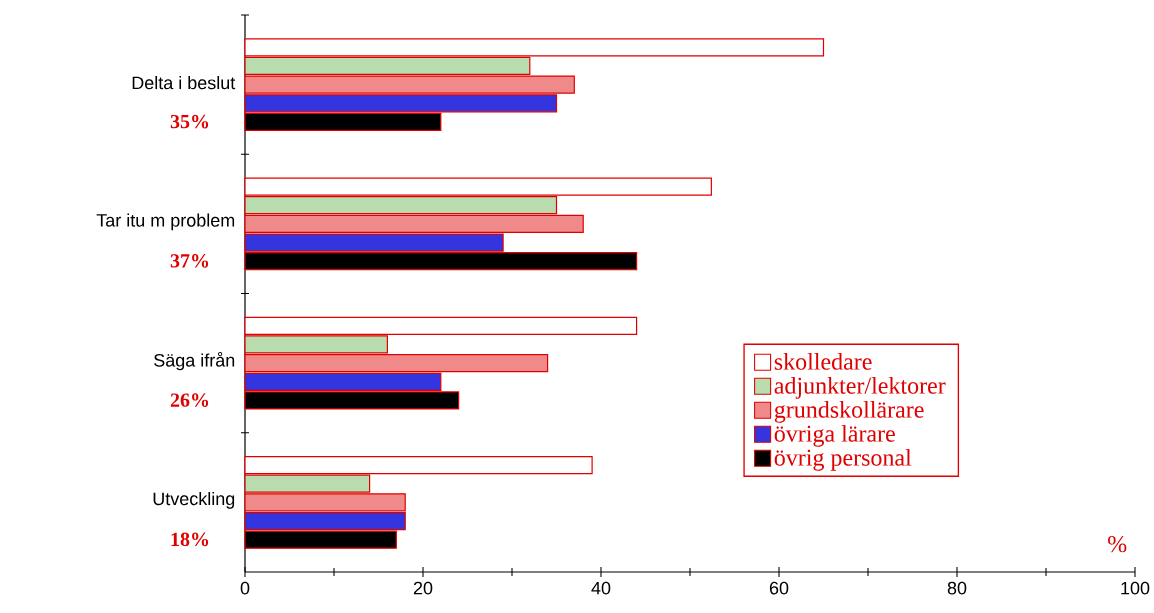  I want to click on y-tick-label: Utveckling, so click(194, 500).